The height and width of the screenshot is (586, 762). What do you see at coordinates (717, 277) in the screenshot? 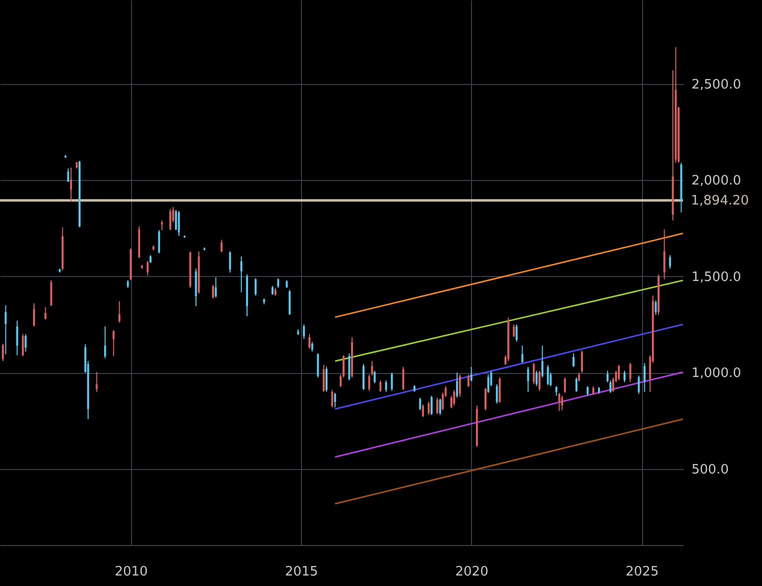
I see `y-tick-label: 1,500.0` at bounding box center [717, 277].